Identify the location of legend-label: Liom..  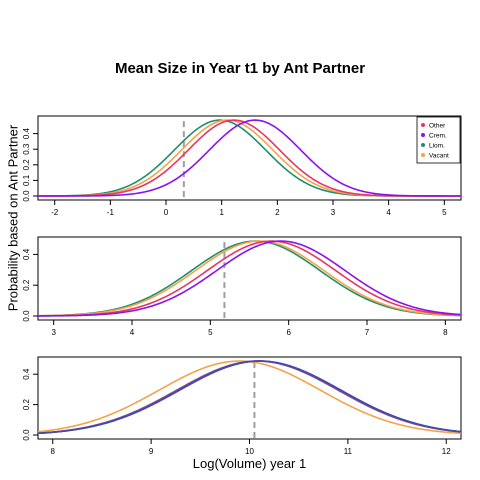
(437, 146).